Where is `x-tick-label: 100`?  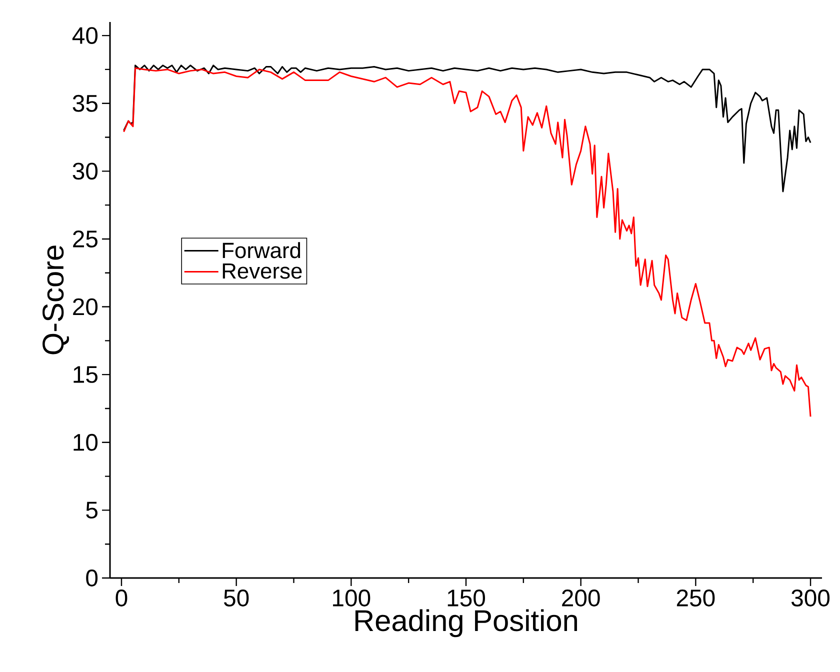 x-tick-label: 100 is located at coordinates (351, 598).